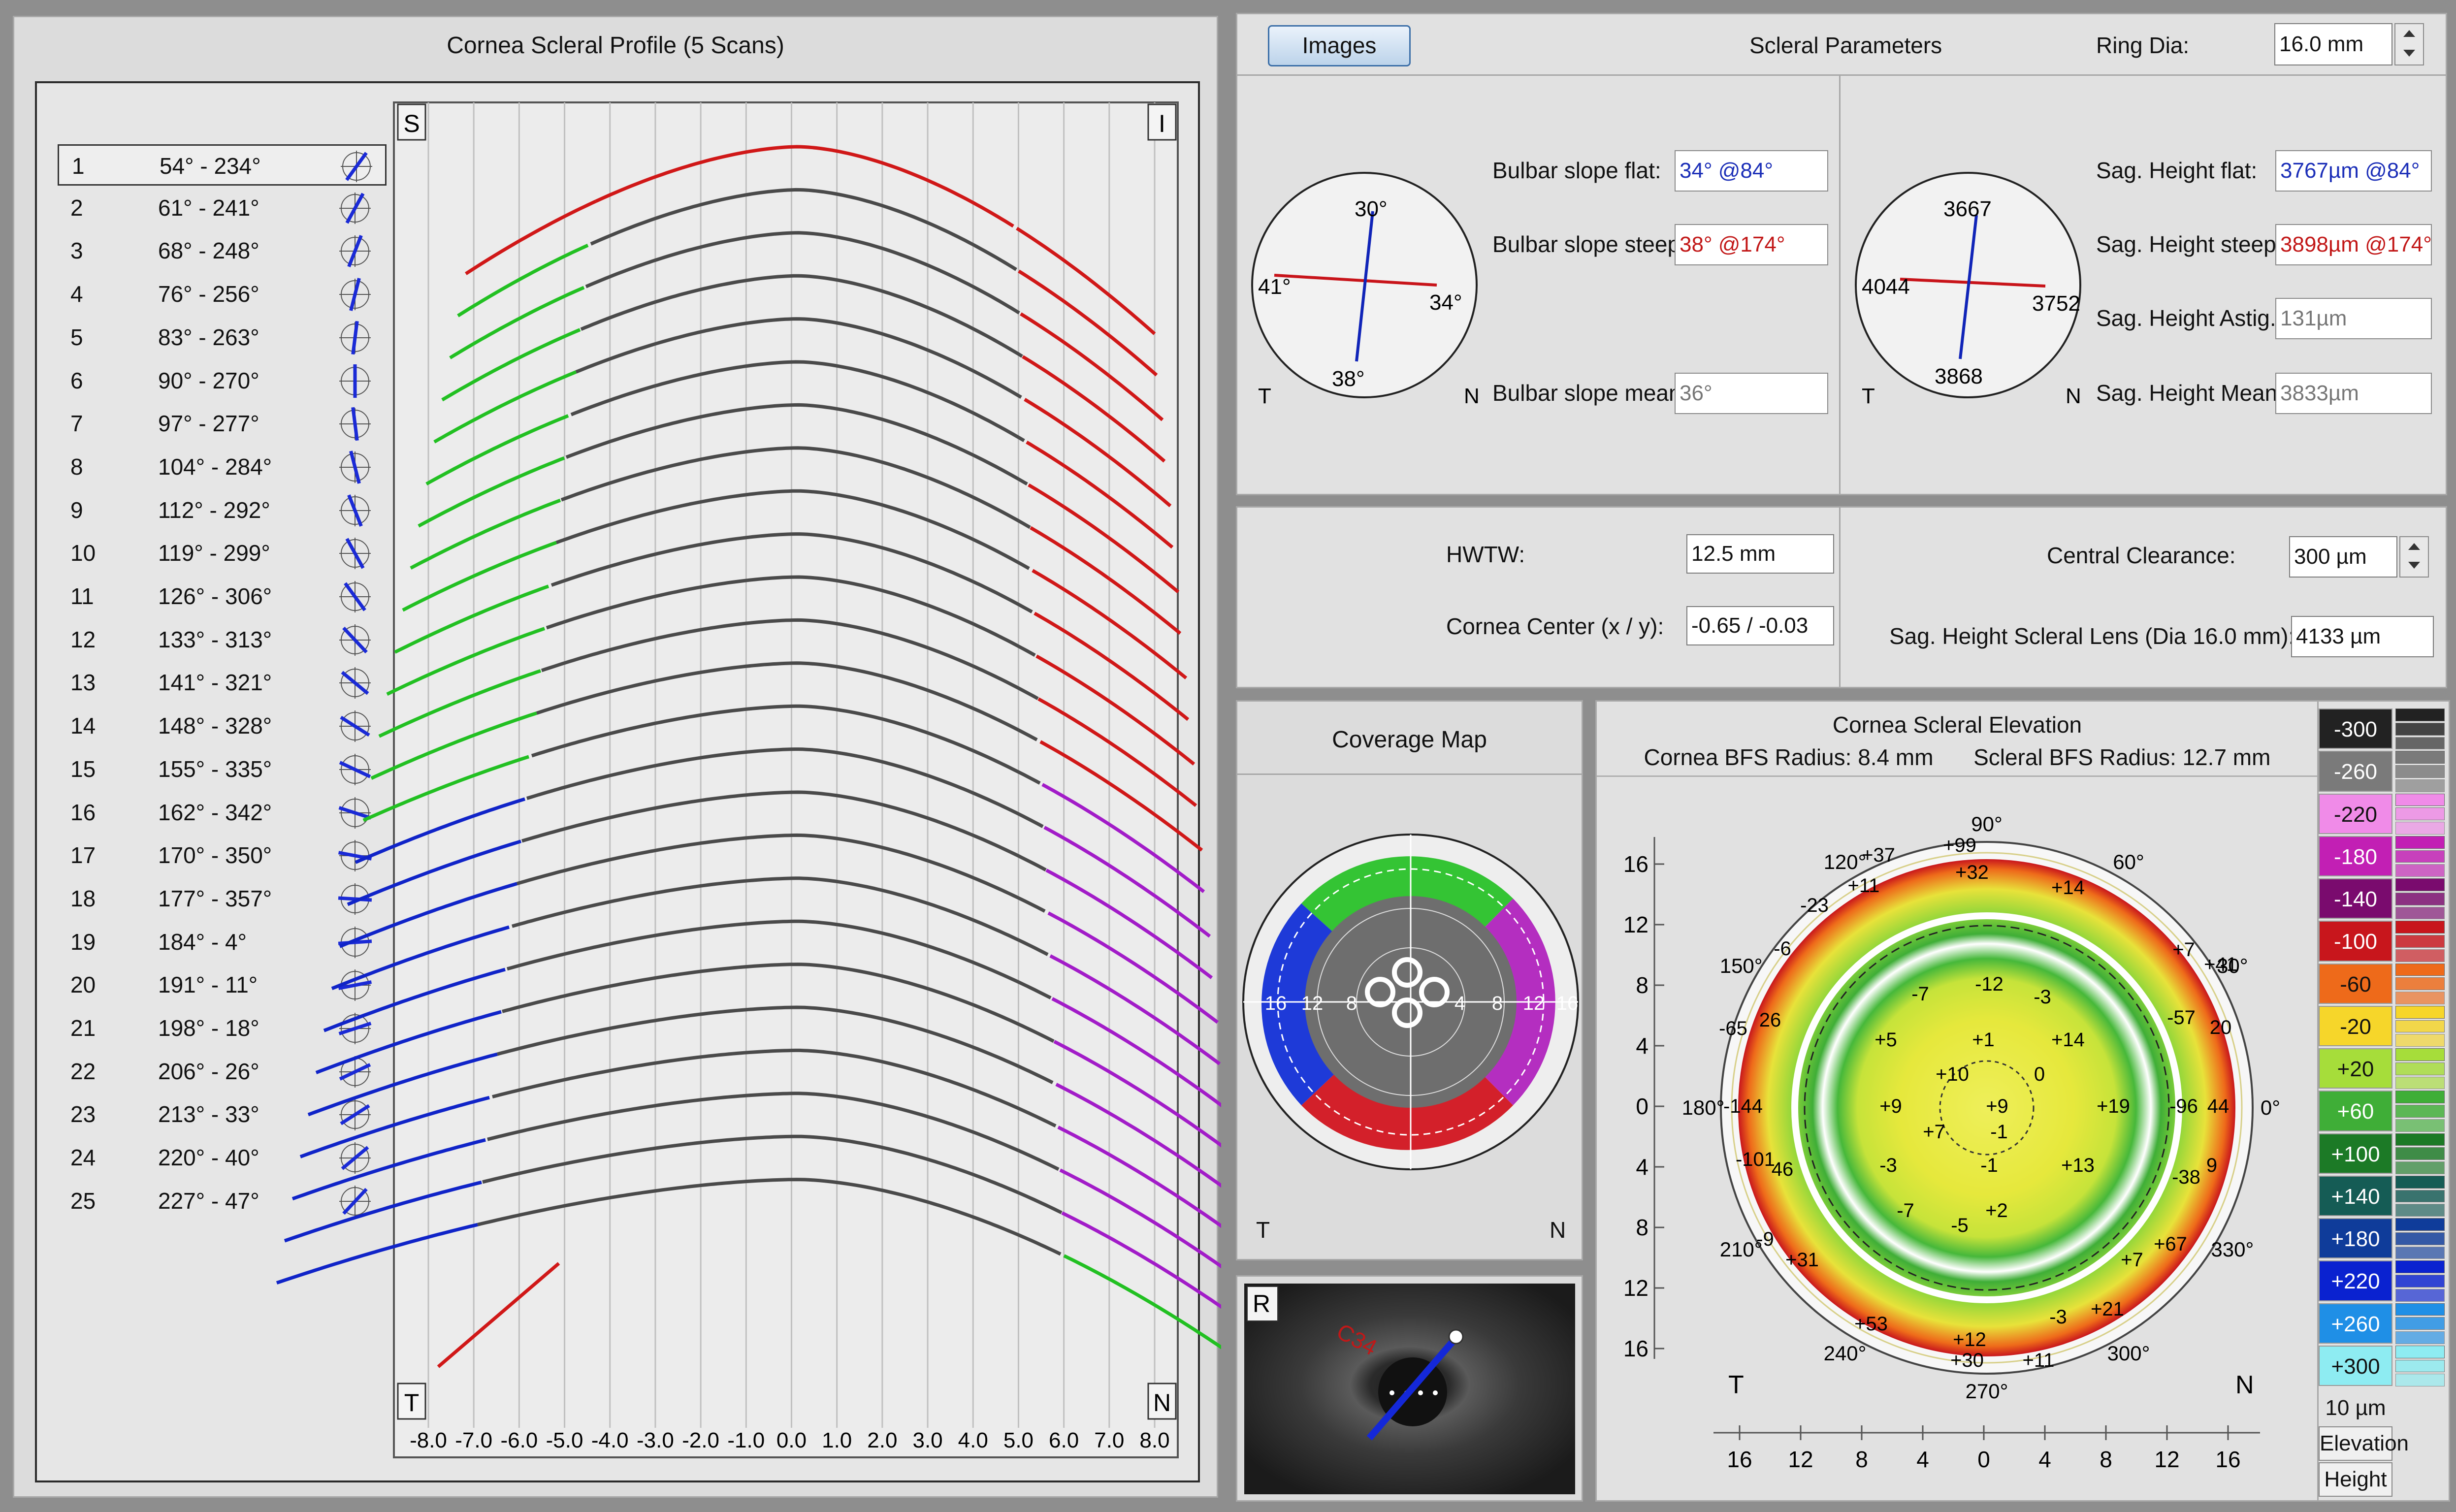 The image size is (2456, 1512). Describe the element at coordinates (222, 554) in the screenshot. I see `scan-row: 10 119° - 299°` at that location.